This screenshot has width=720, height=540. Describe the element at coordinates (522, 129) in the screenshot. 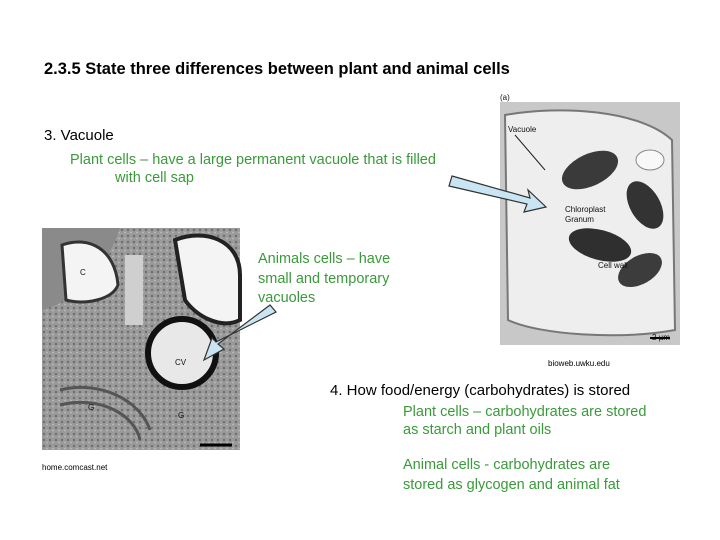

I see `micrograph-label: Vacuole` at that location.